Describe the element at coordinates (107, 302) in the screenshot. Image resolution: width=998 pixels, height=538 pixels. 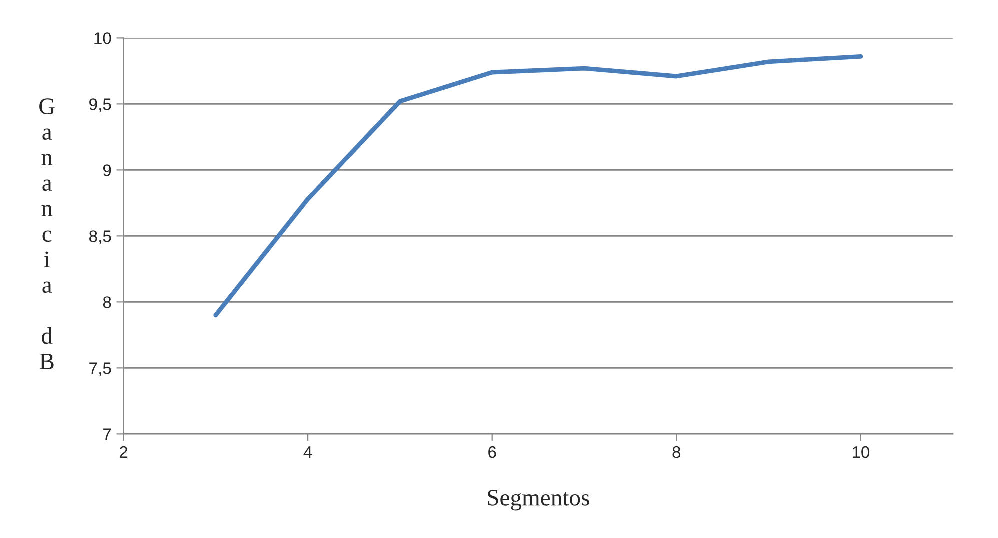
I see `y-tick-label: 8` at that location.